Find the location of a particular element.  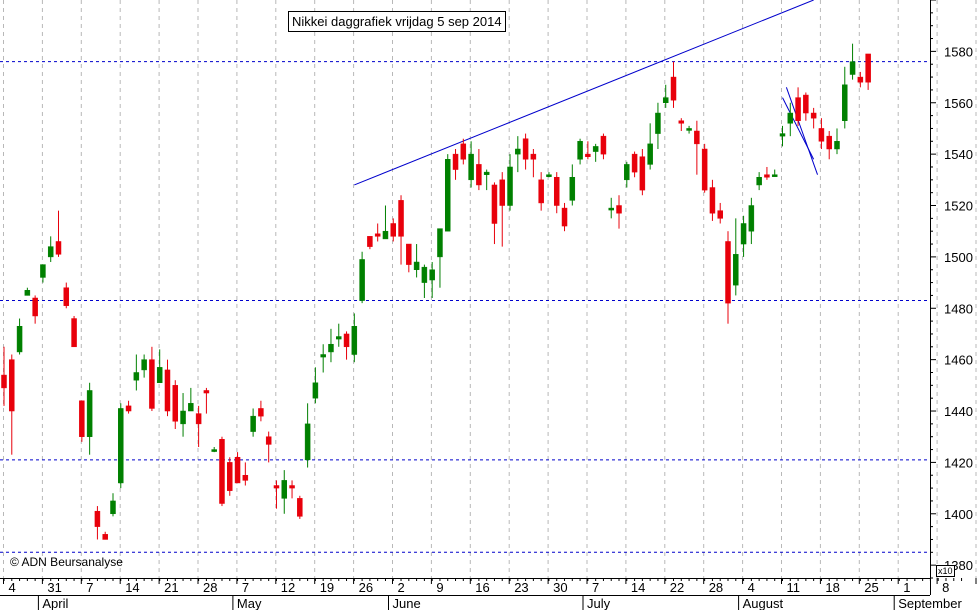

x-tick-label: 2 is located at coordinates (401, 587).